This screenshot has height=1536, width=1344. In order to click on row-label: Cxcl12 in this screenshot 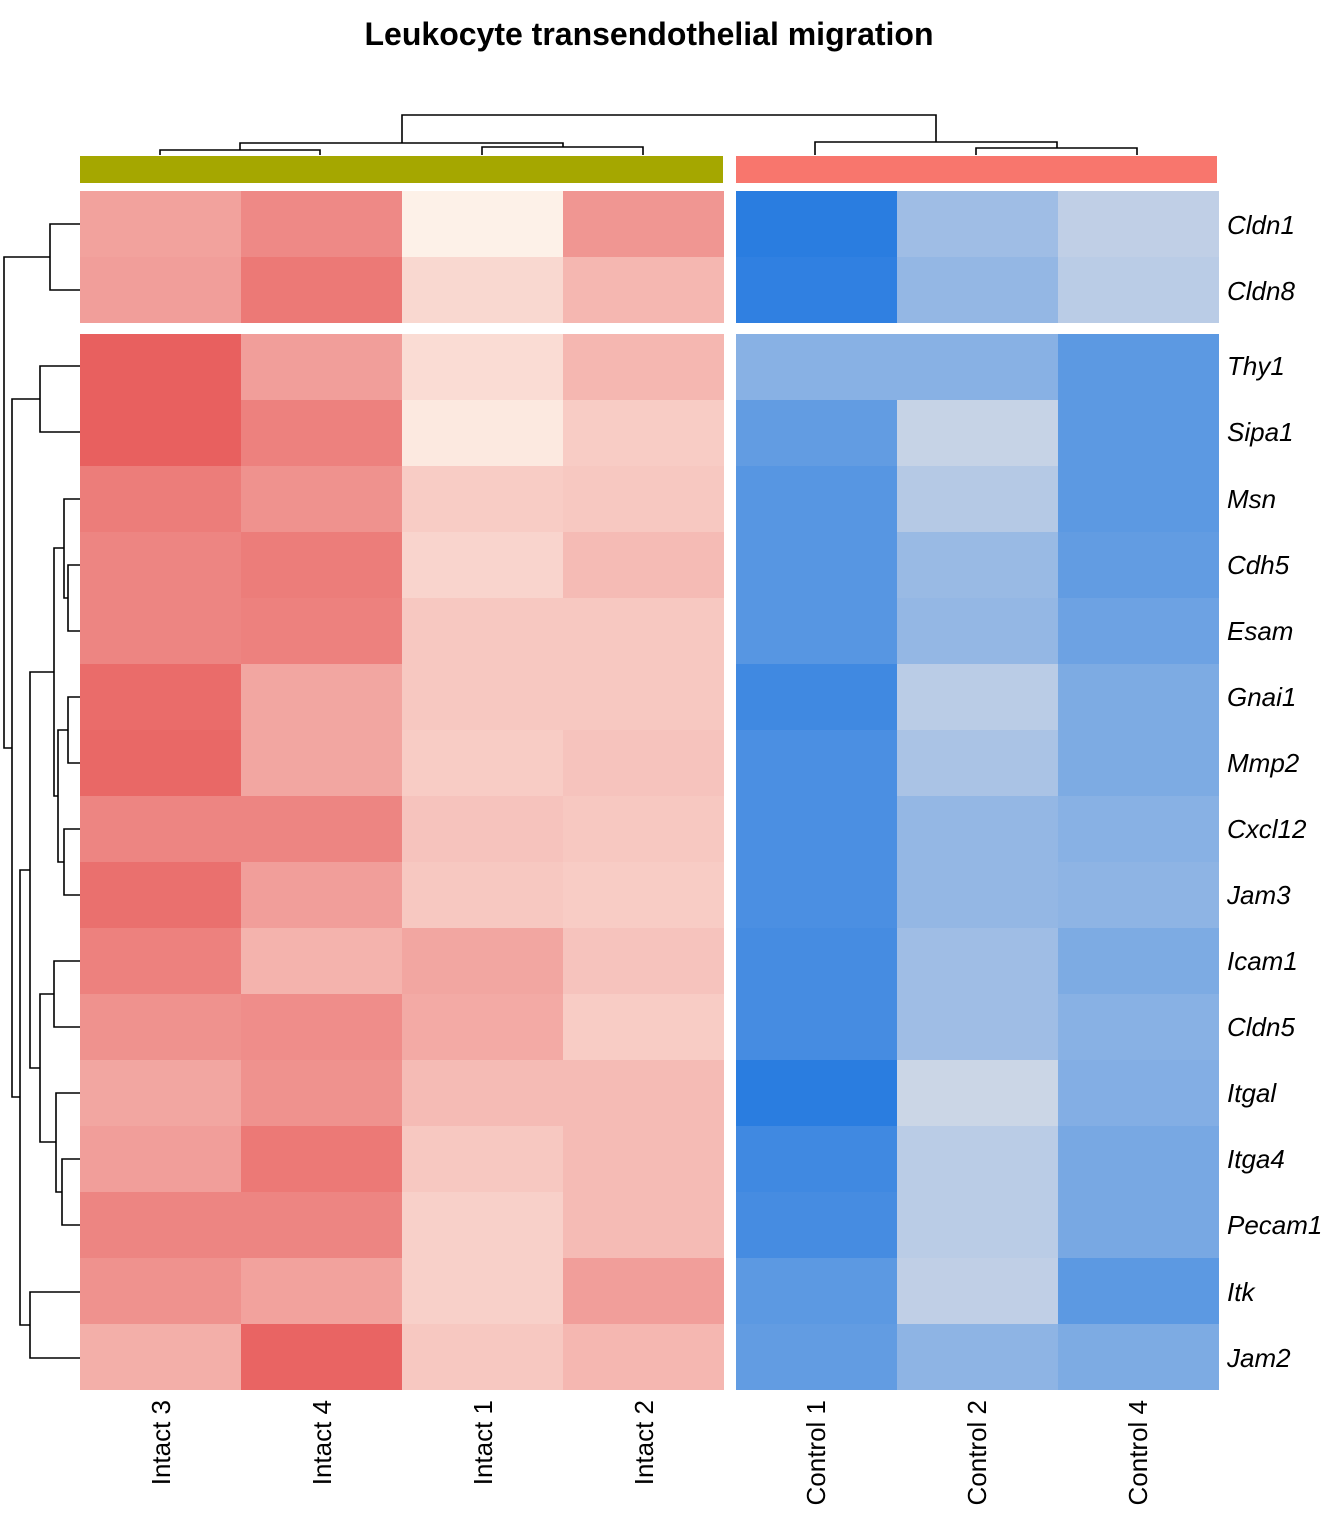, I will do `click(1267, 829)`.